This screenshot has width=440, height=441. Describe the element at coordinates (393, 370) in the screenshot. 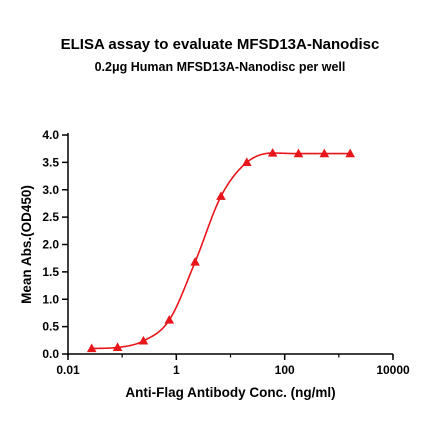

I see `x-tick-label-3: 10000` at that location.